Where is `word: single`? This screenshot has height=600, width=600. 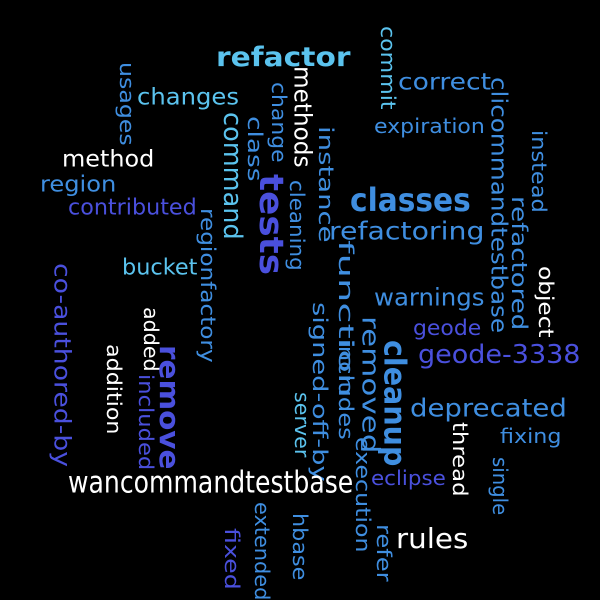
word: single is located at coordinates (500, 486).